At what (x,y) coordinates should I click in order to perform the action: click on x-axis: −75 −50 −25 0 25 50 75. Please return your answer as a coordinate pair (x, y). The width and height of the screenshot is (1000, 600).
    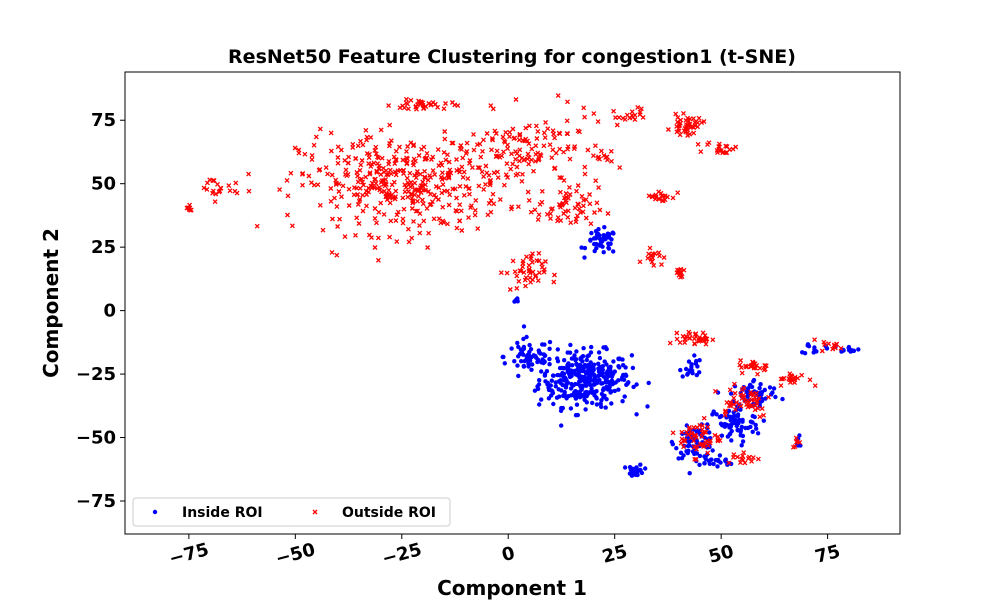
    Looking at the image, I should click on (505, 552).